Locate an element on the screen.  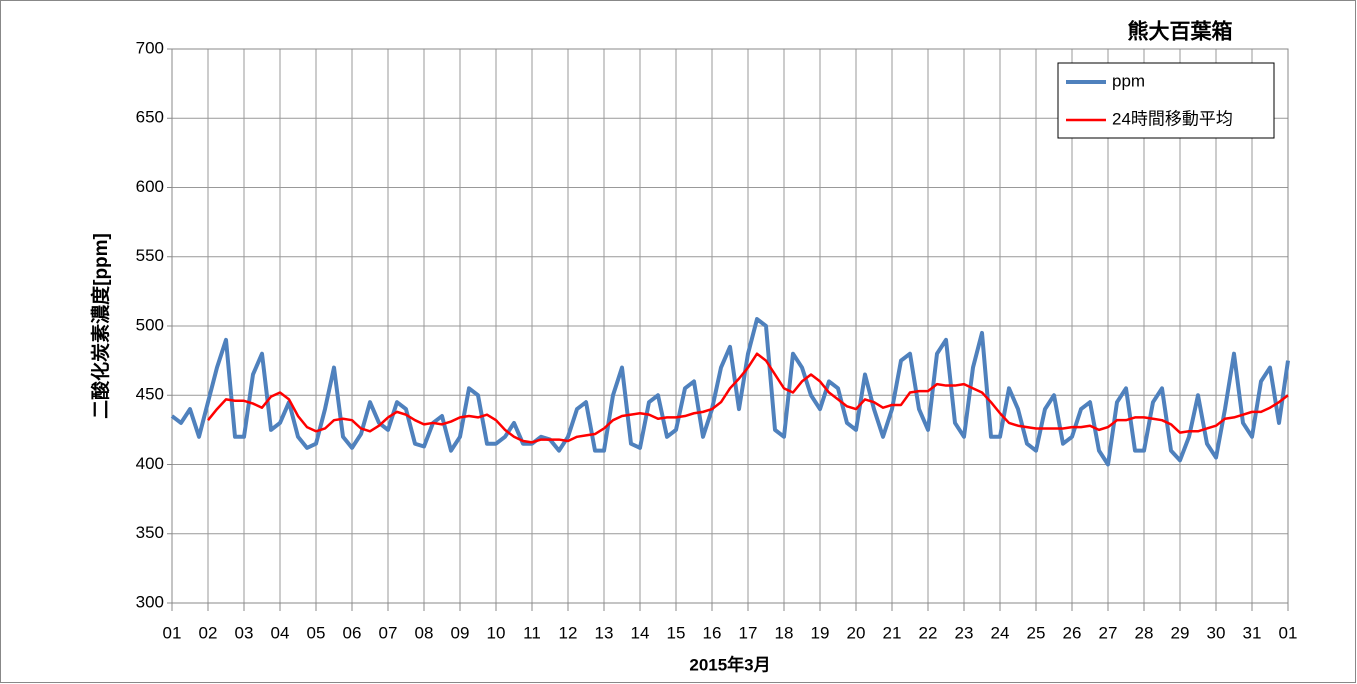
x-tick-label: 06 is located at coordinates (352, 632).